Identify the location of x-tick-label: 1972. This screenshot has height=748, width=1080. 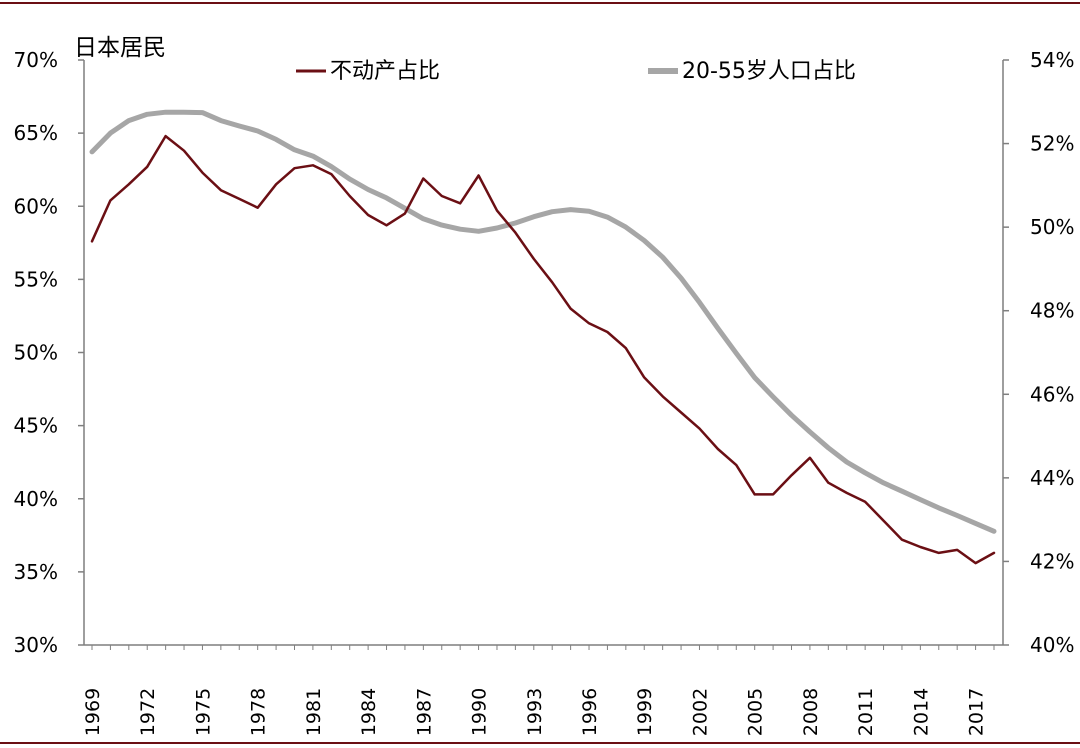
(148, 712).